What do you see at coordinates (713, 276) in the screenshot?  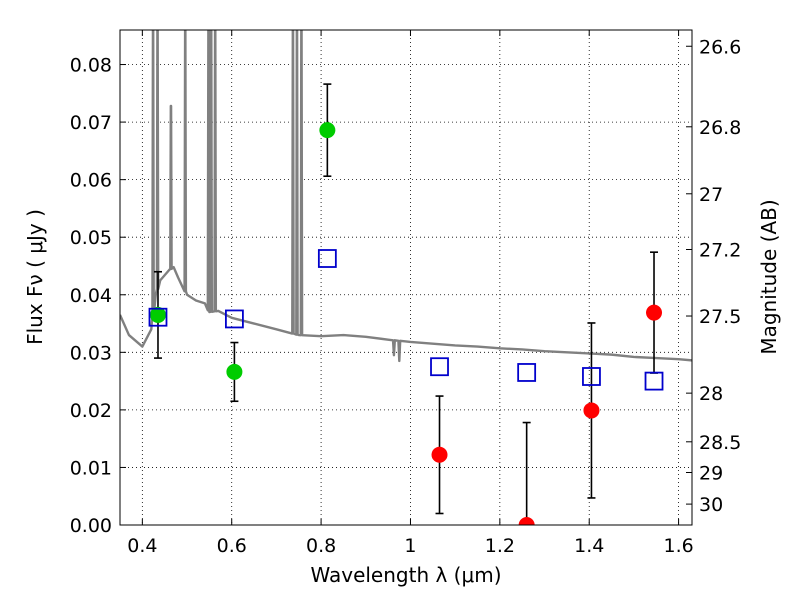 I see `magnitude-axis-ticks: 26.6 26.8 27 27.2 27.5 28 28.5 29 30` at bounding box center [713, 276].